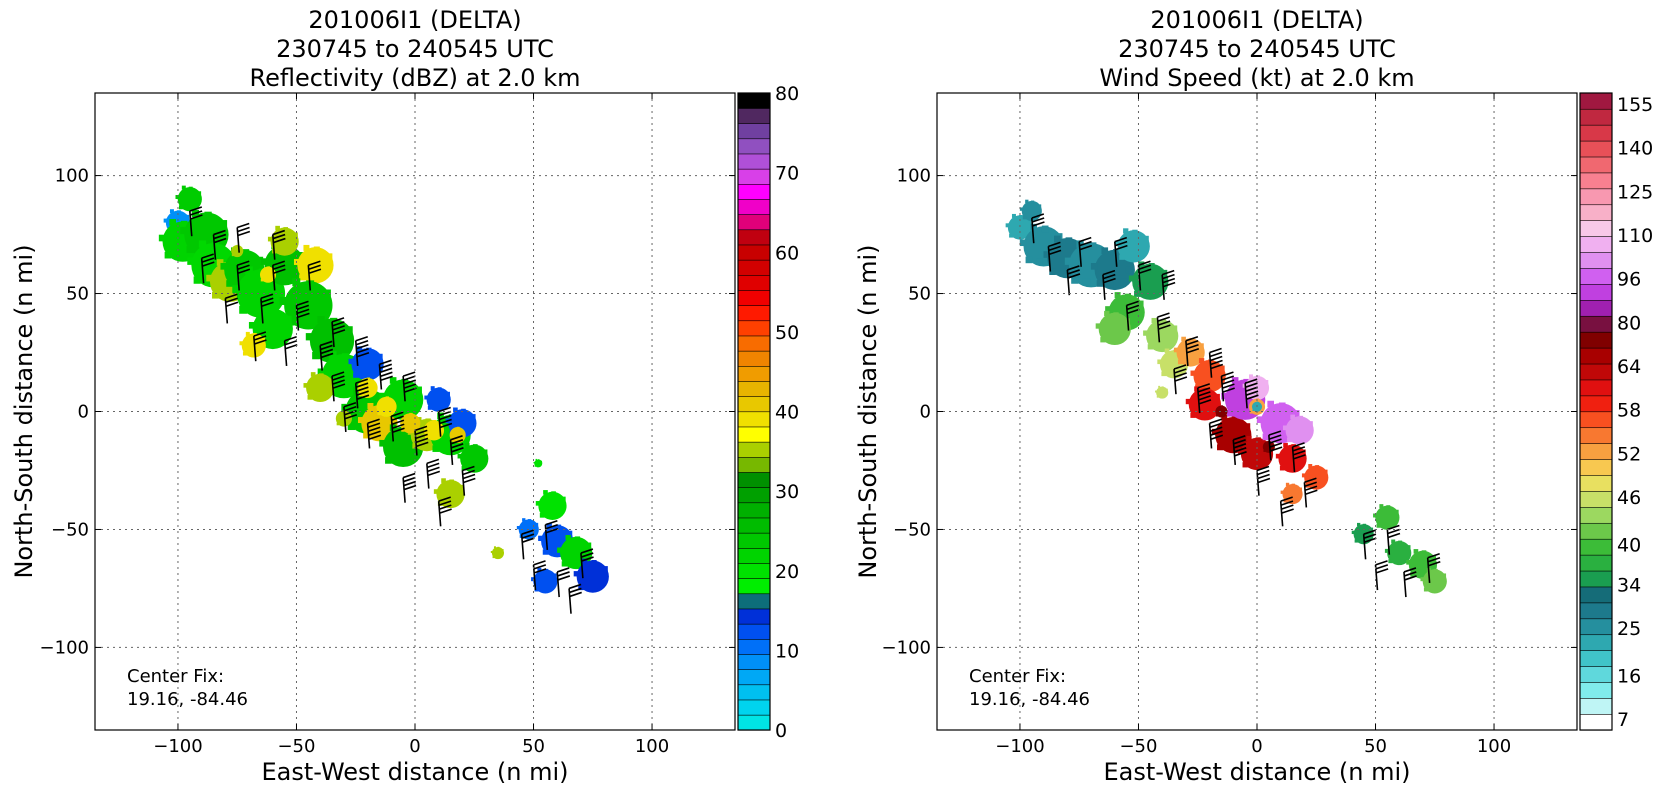 Image resolution: width=1654 pixels, height=787 pixels. Describe the element at coordinates (72, 176) in the screenshot. I see `y-tick-label: 100` at that location.